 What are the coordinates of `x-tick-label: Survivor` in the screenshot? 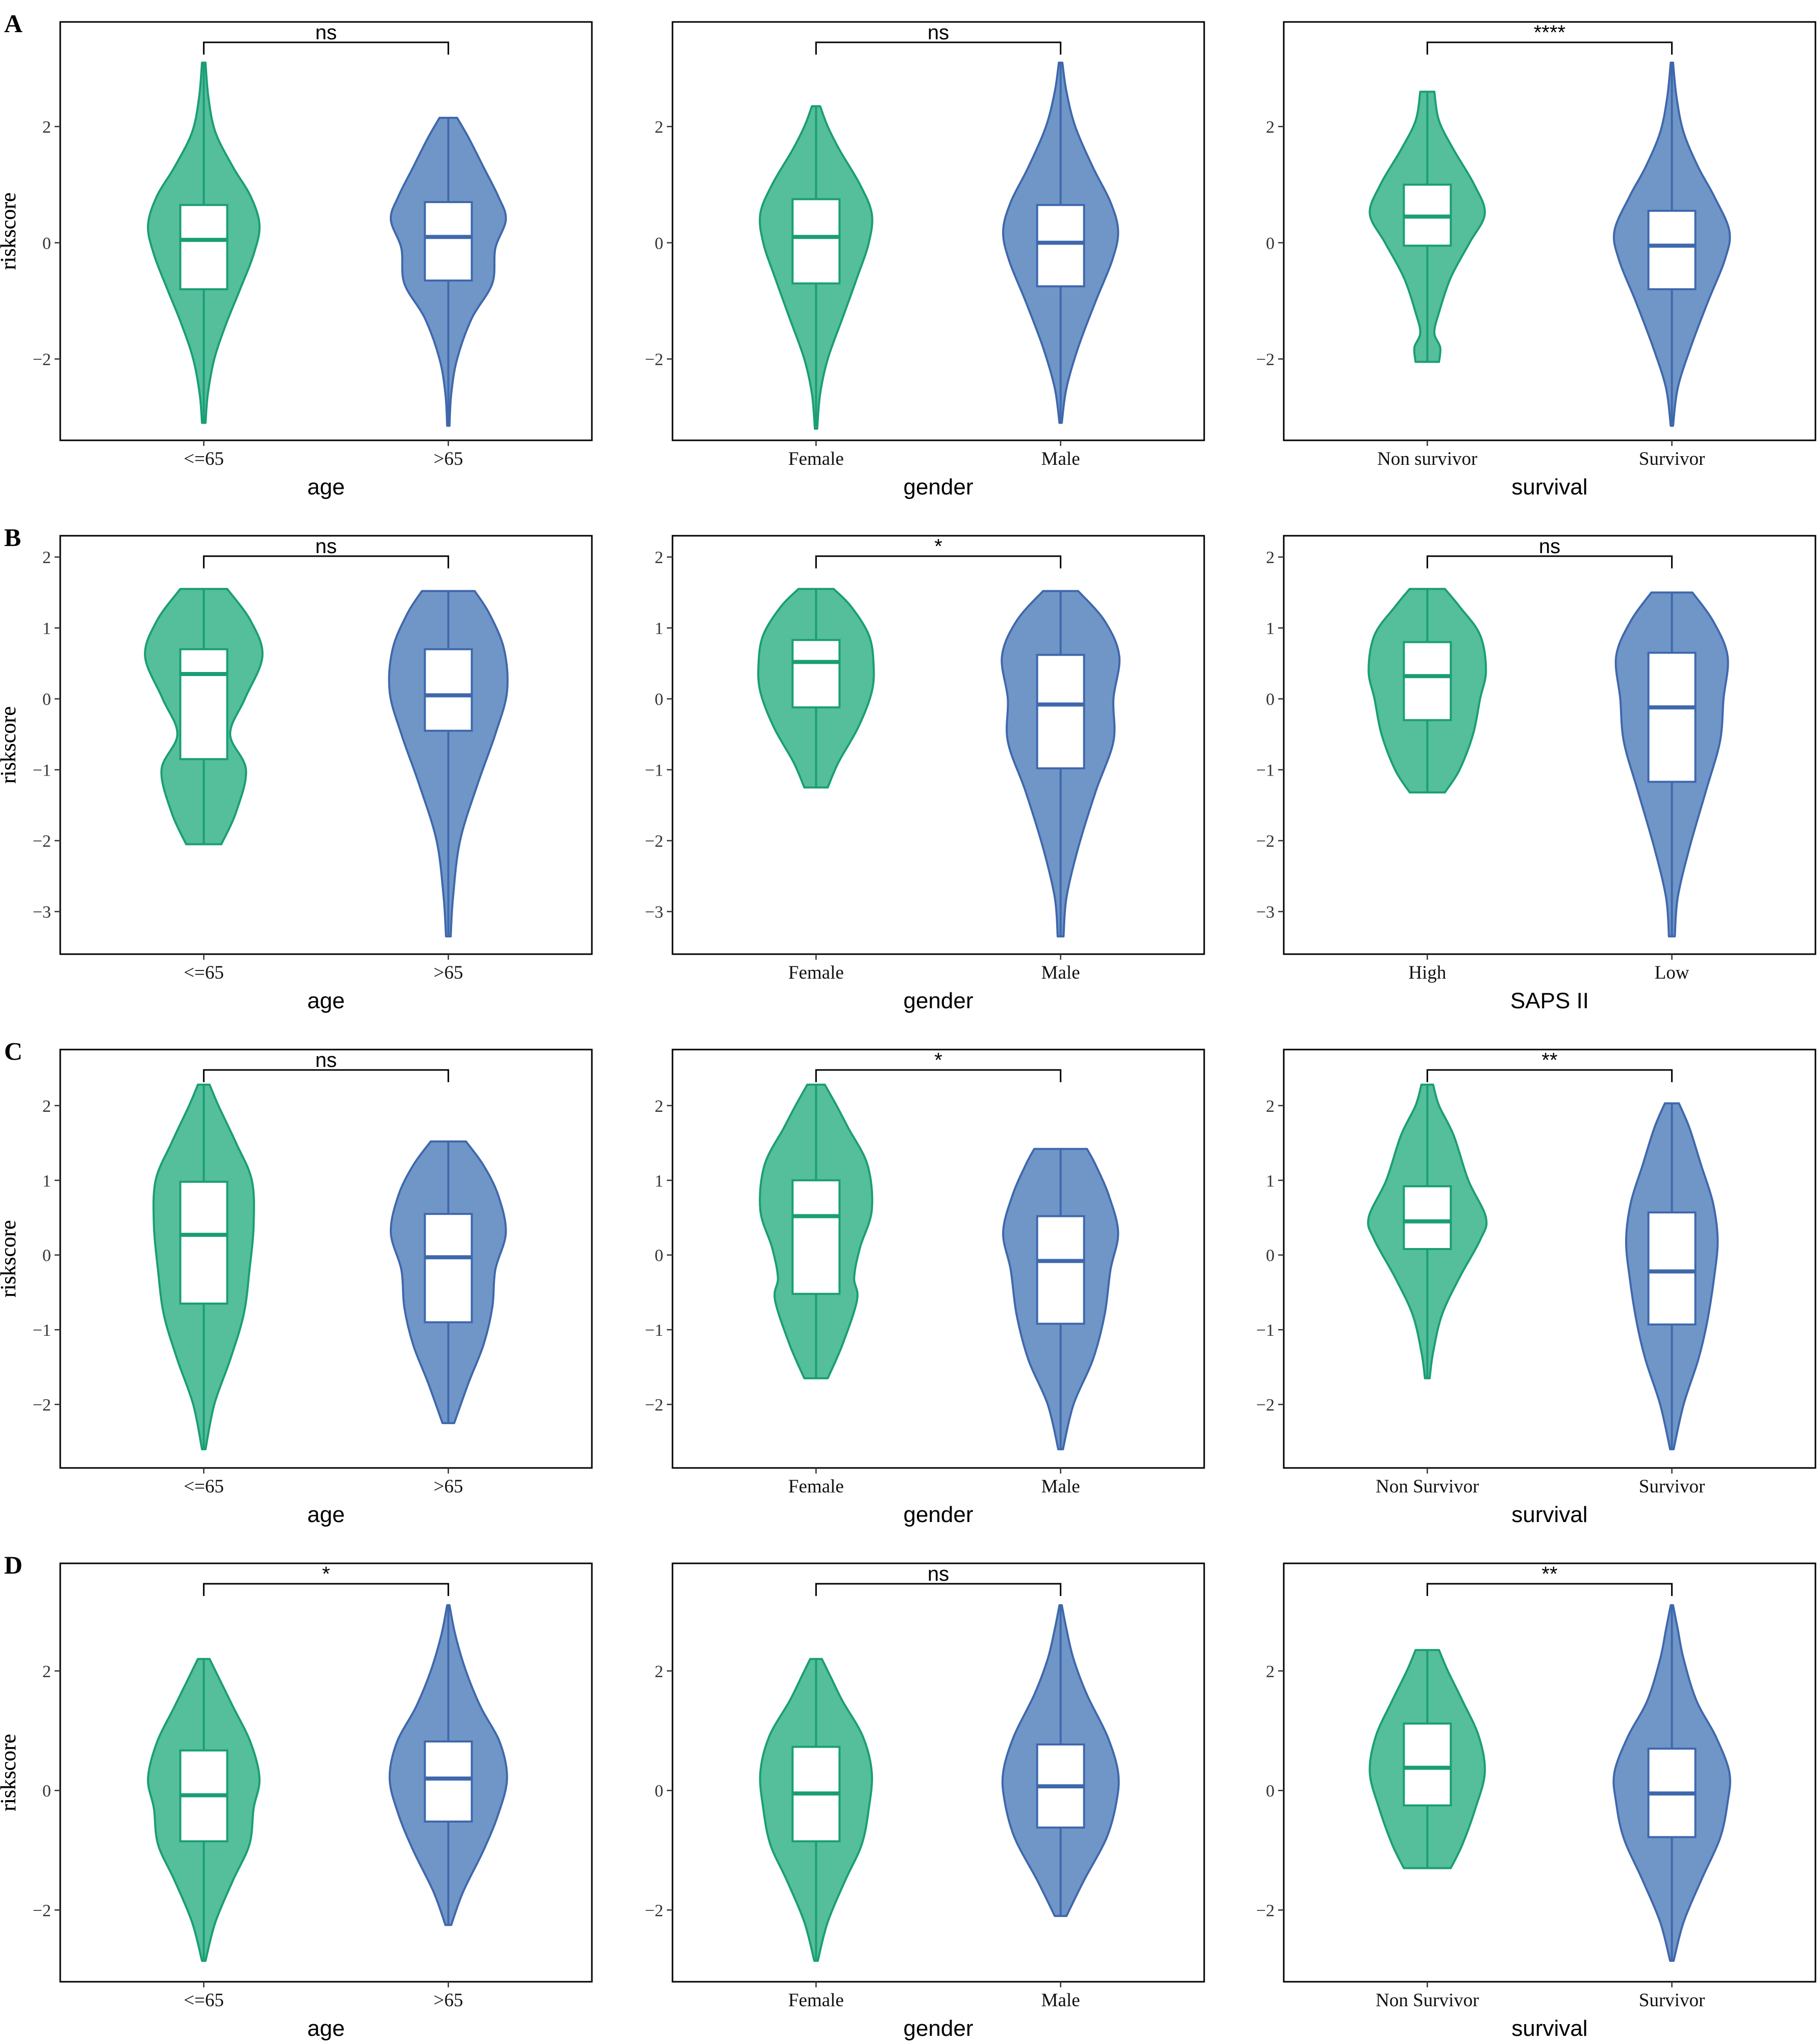 It's located at (1672, 458).